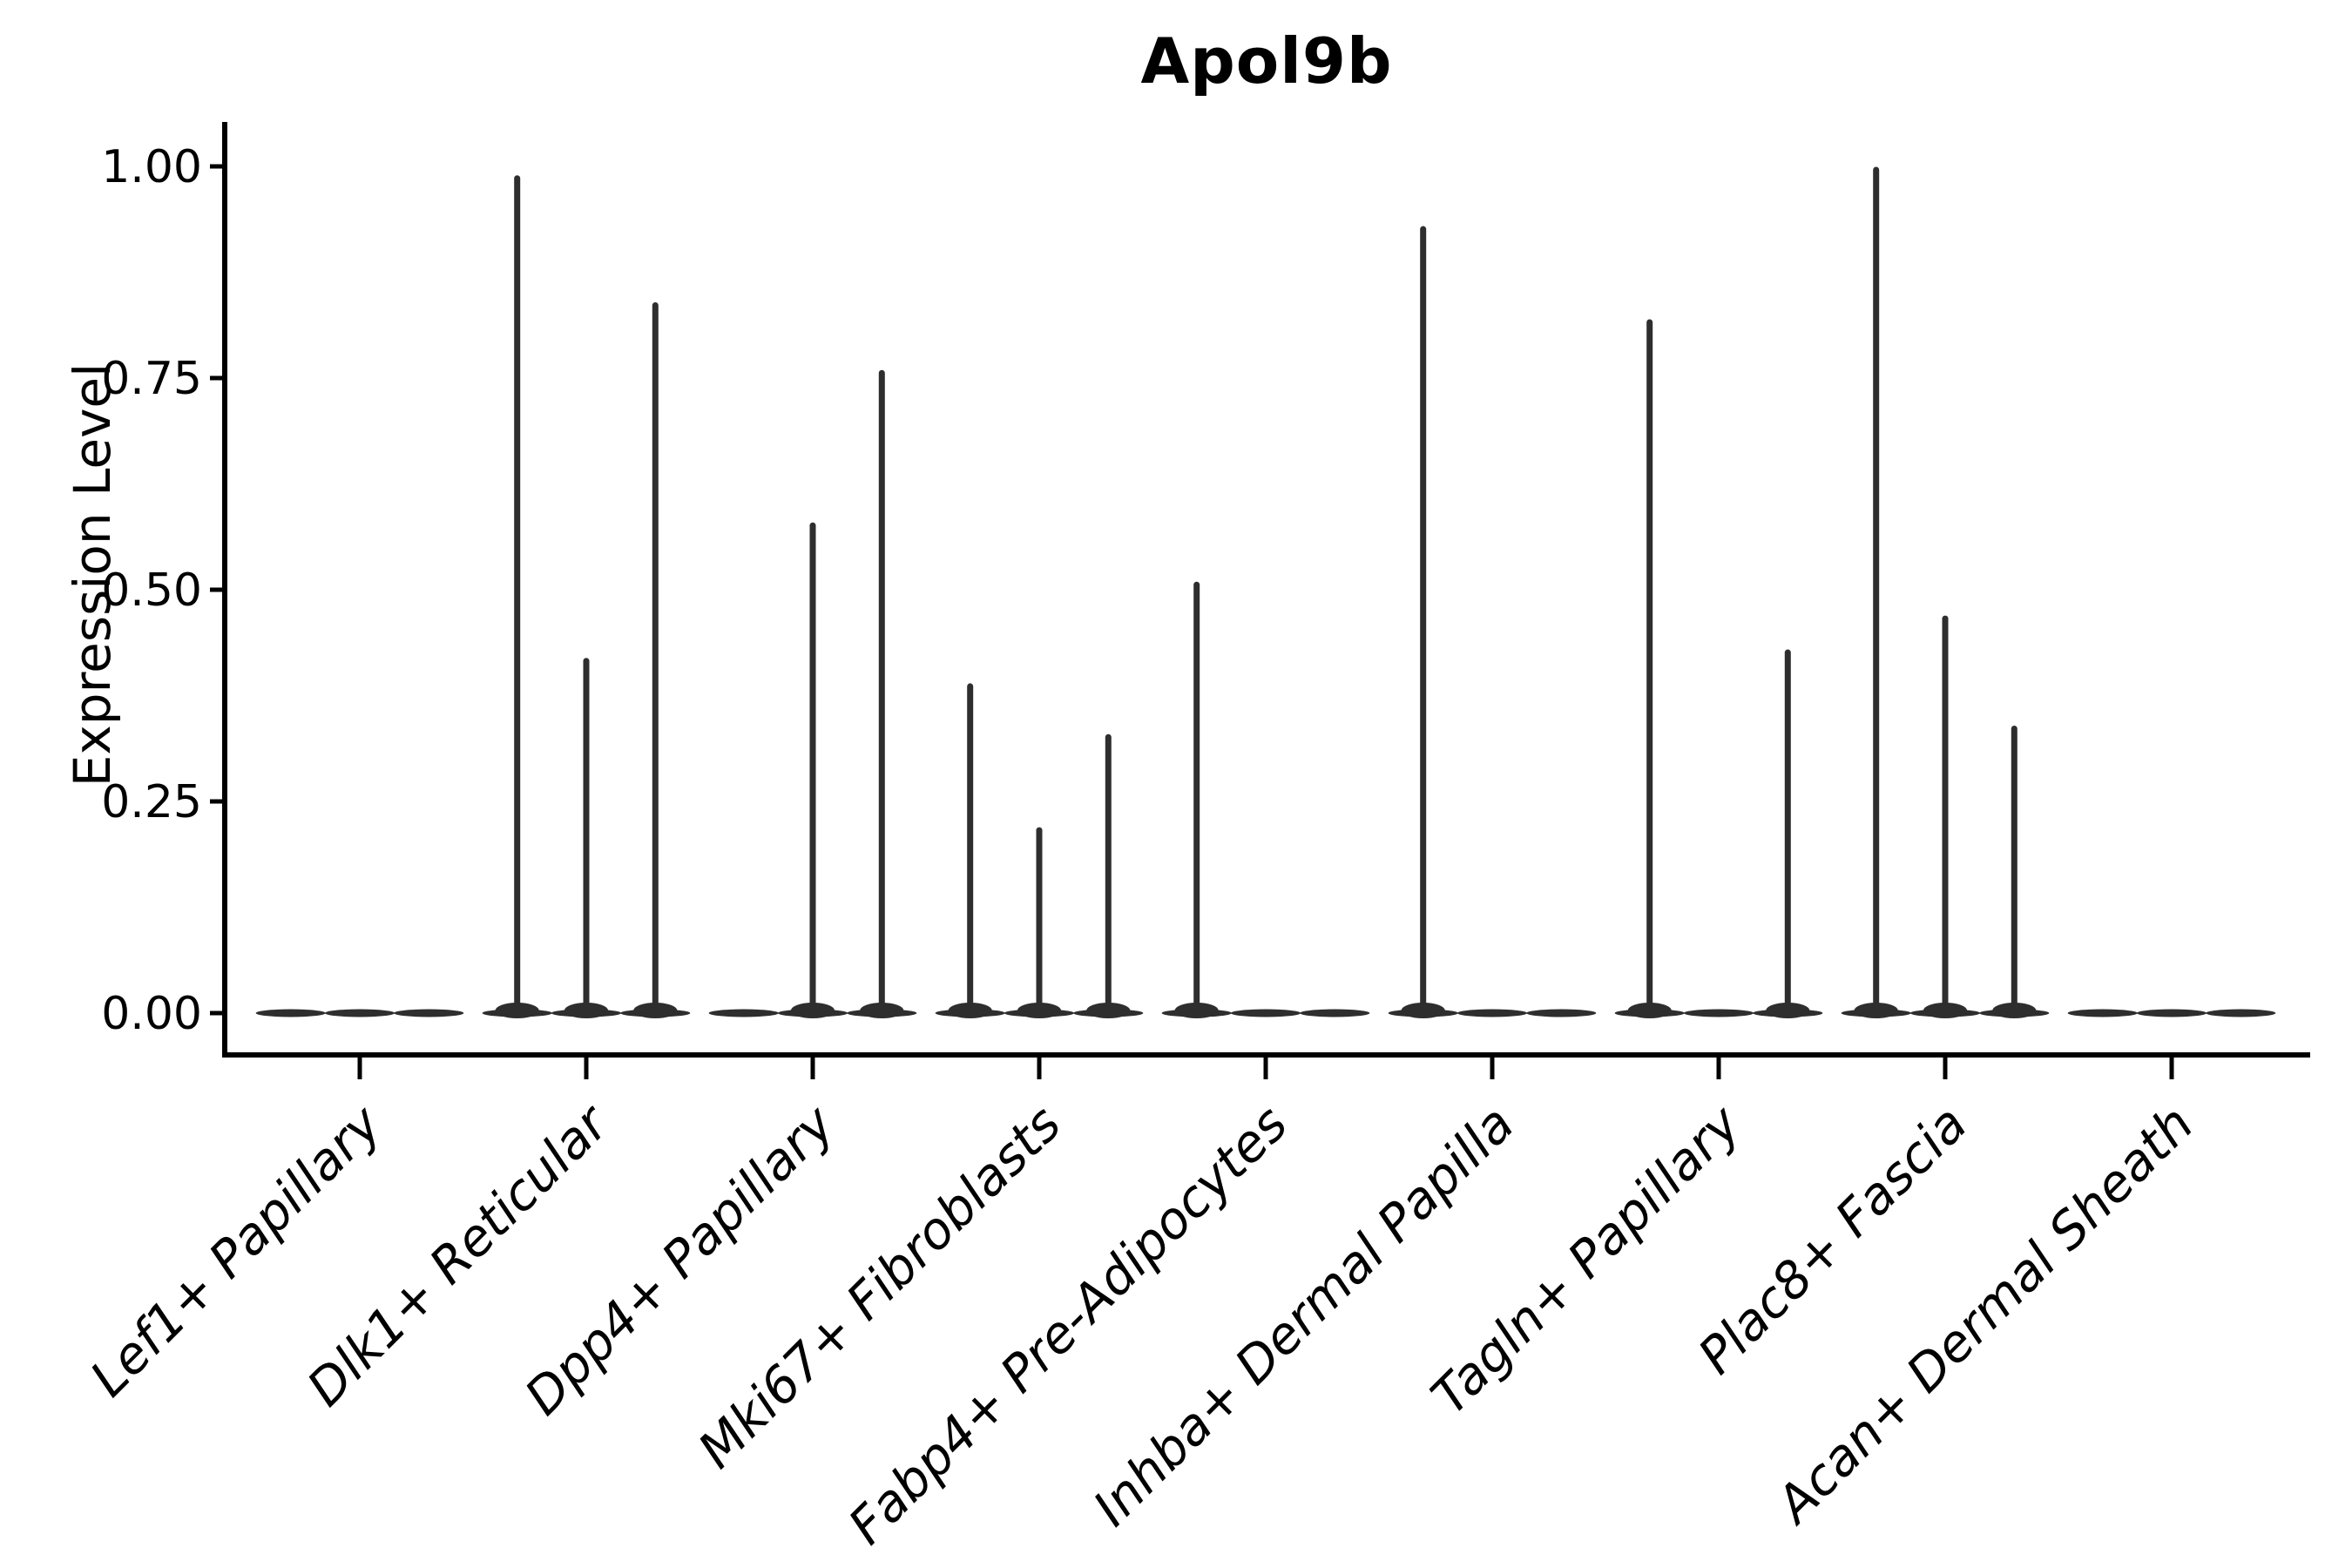 This screenshot has height=1568, width=2352. I want to click on x-tick-label: Fabp4+ Pre-Adipocytes, so click(1068, 1325).